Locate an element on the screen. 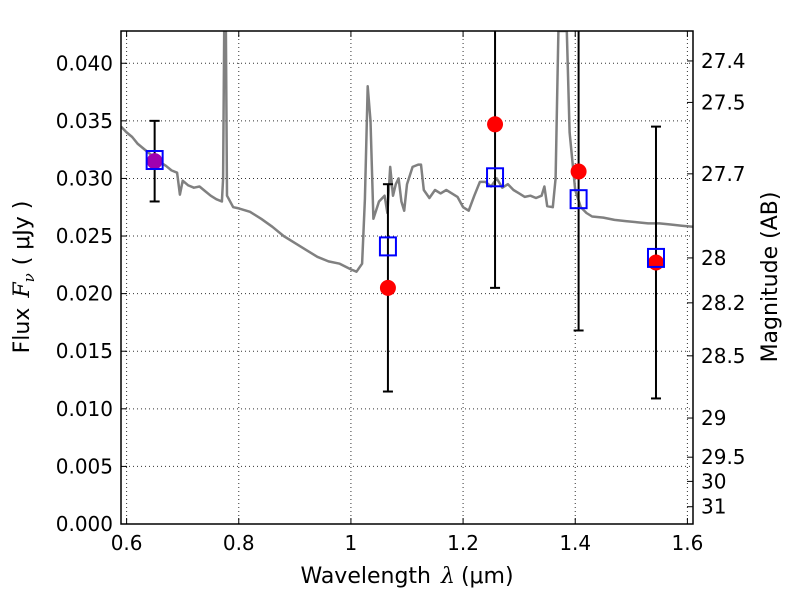 The height and width of the screenshot is (600, 800). y-tick-label: 0.040 is located at coordinates (84, 63).